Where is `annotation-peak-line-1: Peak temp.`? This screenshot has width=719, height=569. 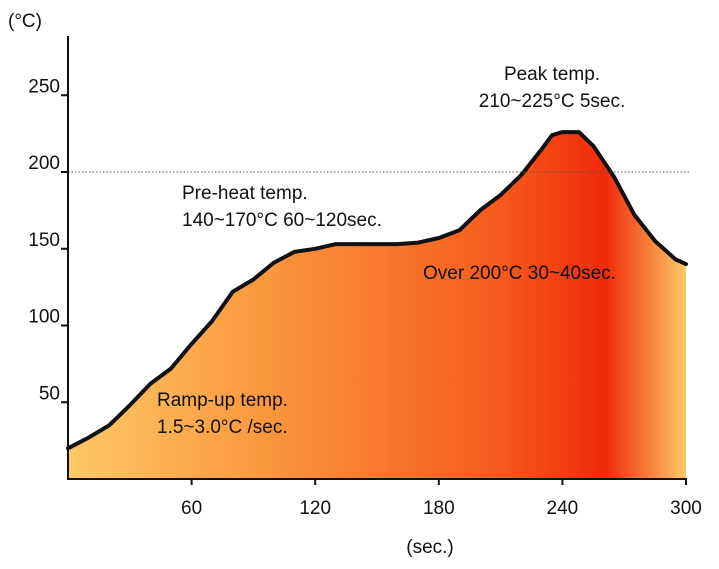
annotation-peak-line-1: Peak temp. is located at coordinates (552, 74).